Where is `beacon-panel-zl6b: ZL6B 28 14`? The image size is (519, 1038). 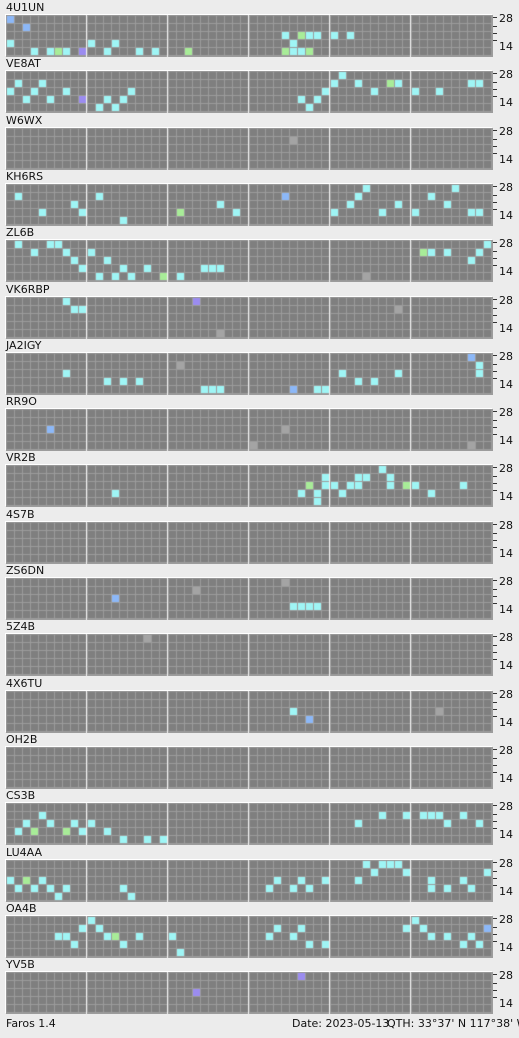
beacon-panel-zl6b: ZL6B 28 14 is located at coordinates (259, 253).